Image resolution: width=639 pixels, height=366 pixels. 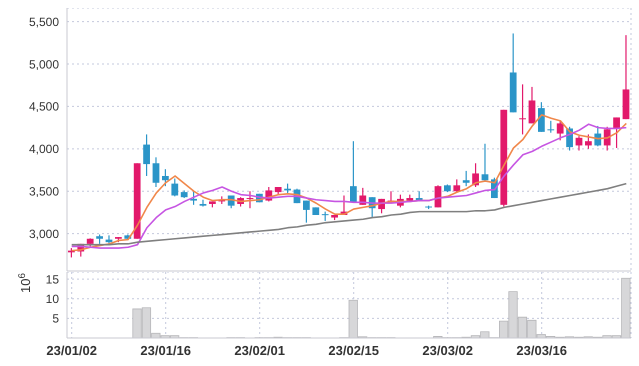 What do you see at coordinates (166, 350) in the screenshot?
I see `x-tick-label: 23/01/16` at bounding box center [166, 350].